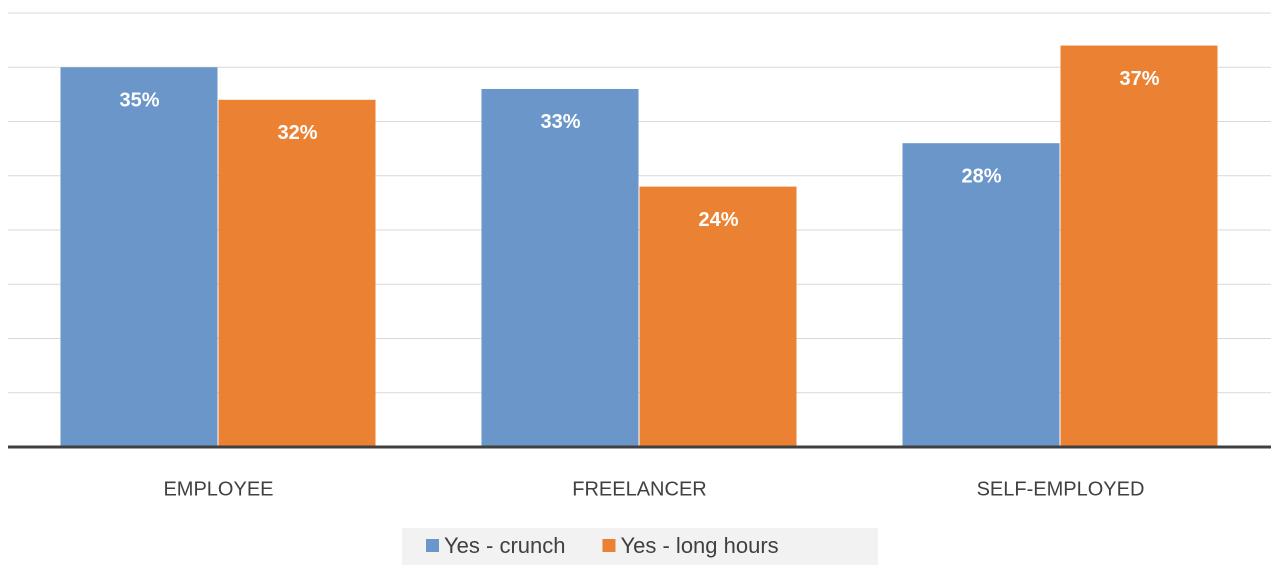 This screenshot has height=565, width=1273. What do you see at coordinates (297, 133) in the screenshot?
I see `value-label: 32%` at bounding box center [297, 133].